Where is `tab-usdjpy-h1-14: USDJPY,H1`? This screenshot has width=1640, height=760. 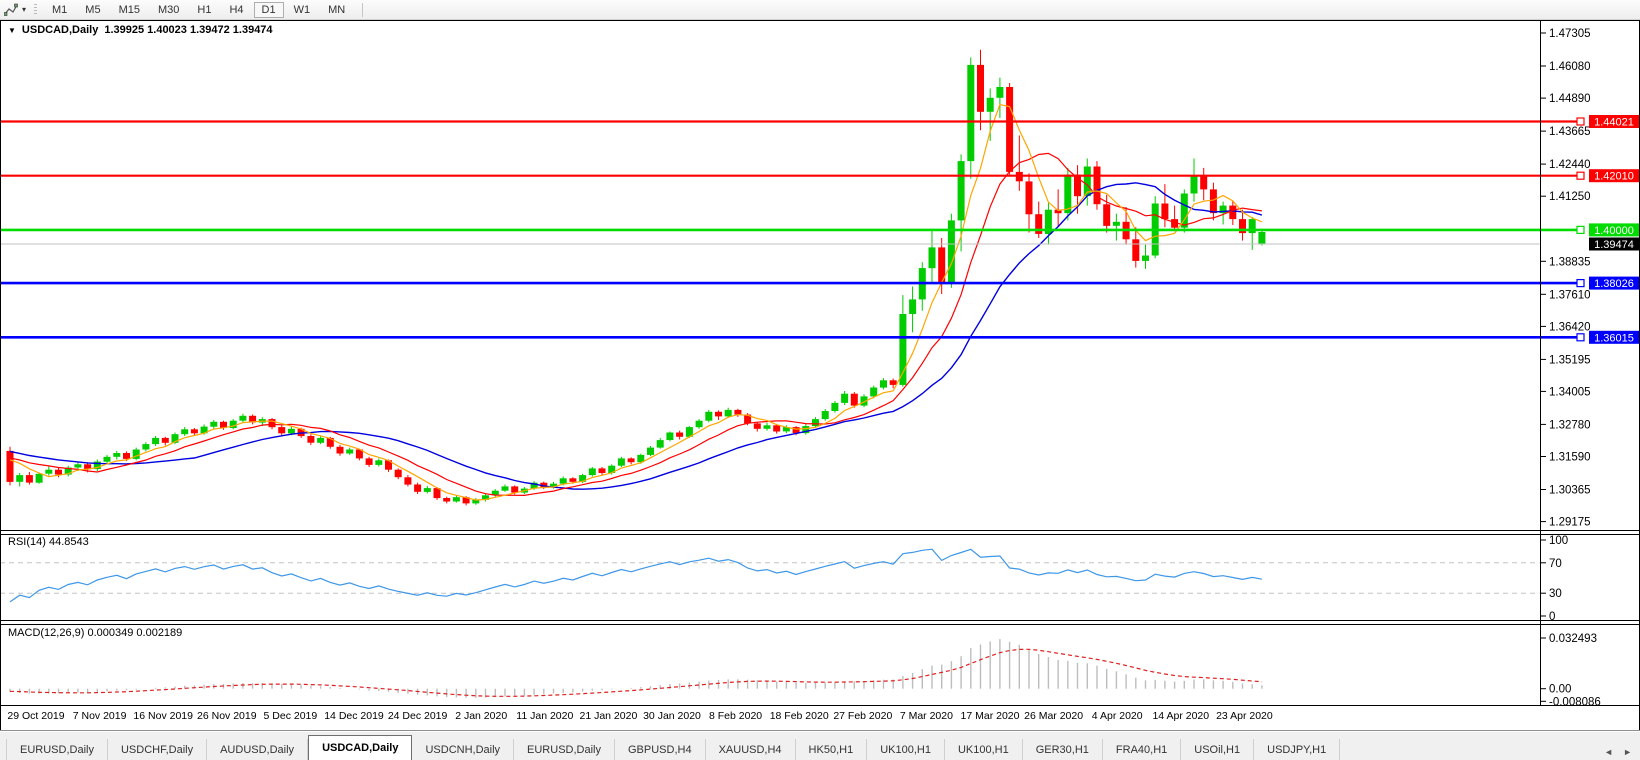 tab-usdjpy-h1-14: USDJPY,H1 is located at coordinates (1297, 749).